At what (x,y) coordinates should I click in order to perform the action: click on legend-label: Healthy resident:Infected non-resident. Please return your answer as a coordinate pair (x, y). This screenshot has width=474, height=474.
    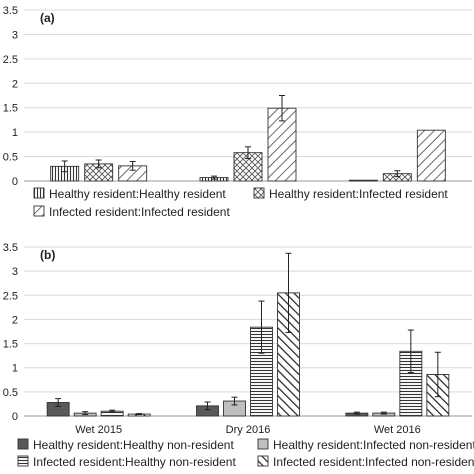
    Looking at the image, I should click on (373, 445).